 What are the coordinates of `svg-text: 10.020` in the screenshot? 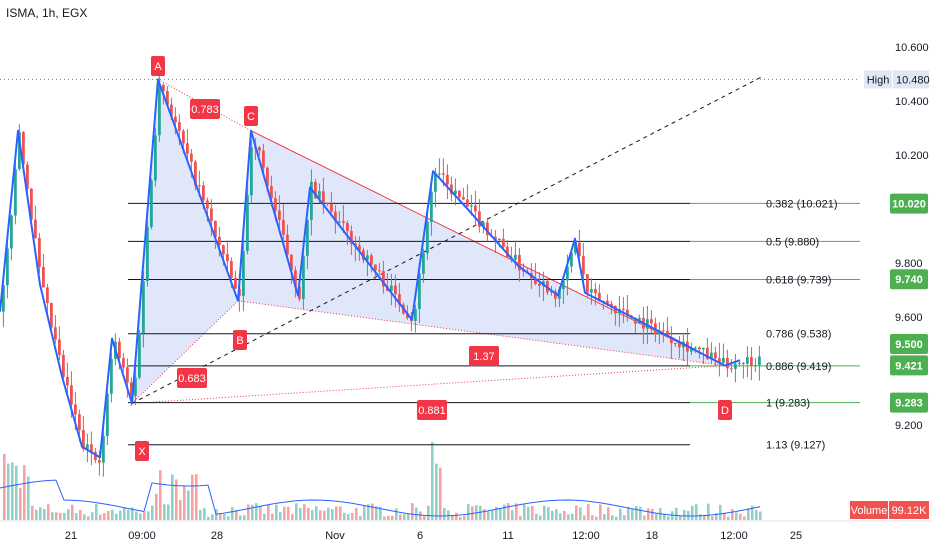 It's located at (909, 205).